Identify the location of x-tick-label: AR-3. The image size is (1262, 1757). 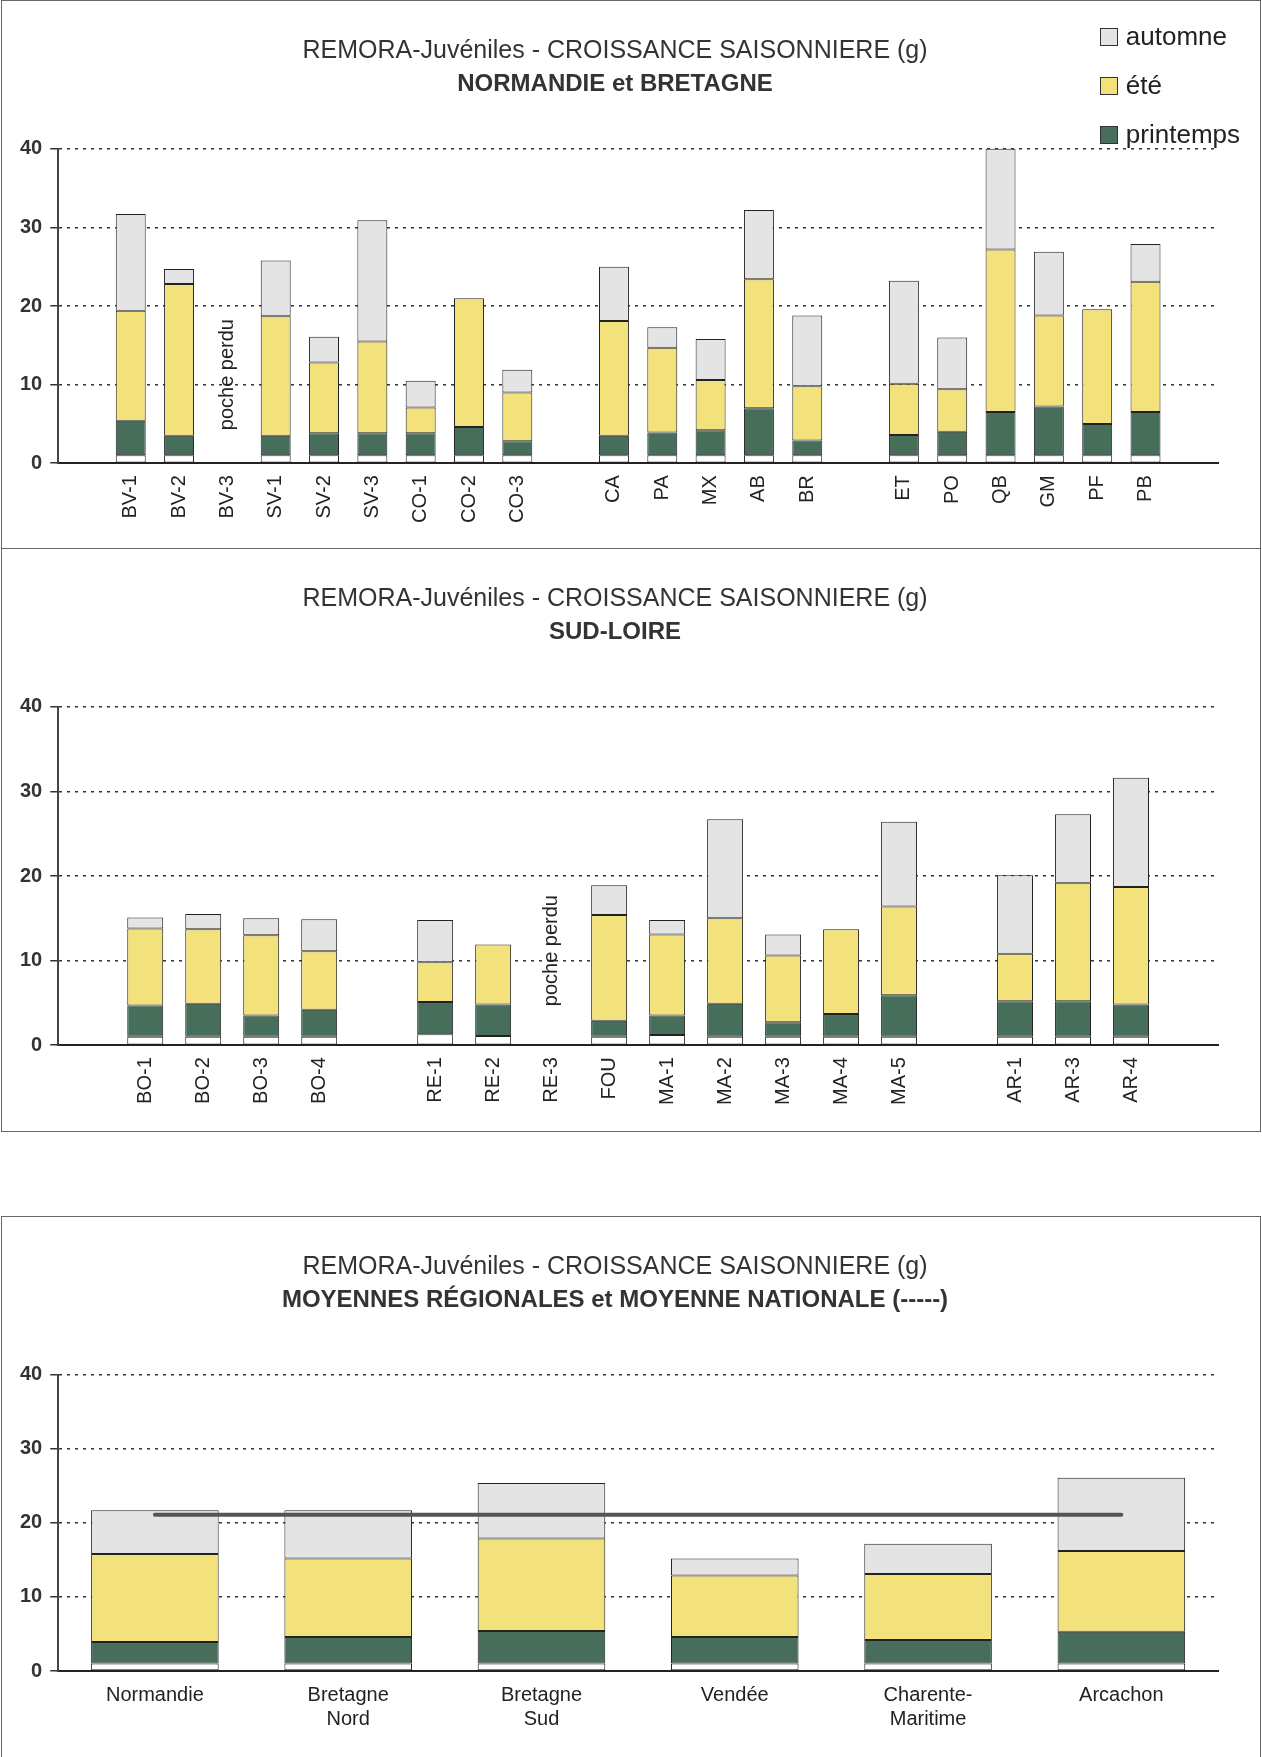
(1071, 1080).